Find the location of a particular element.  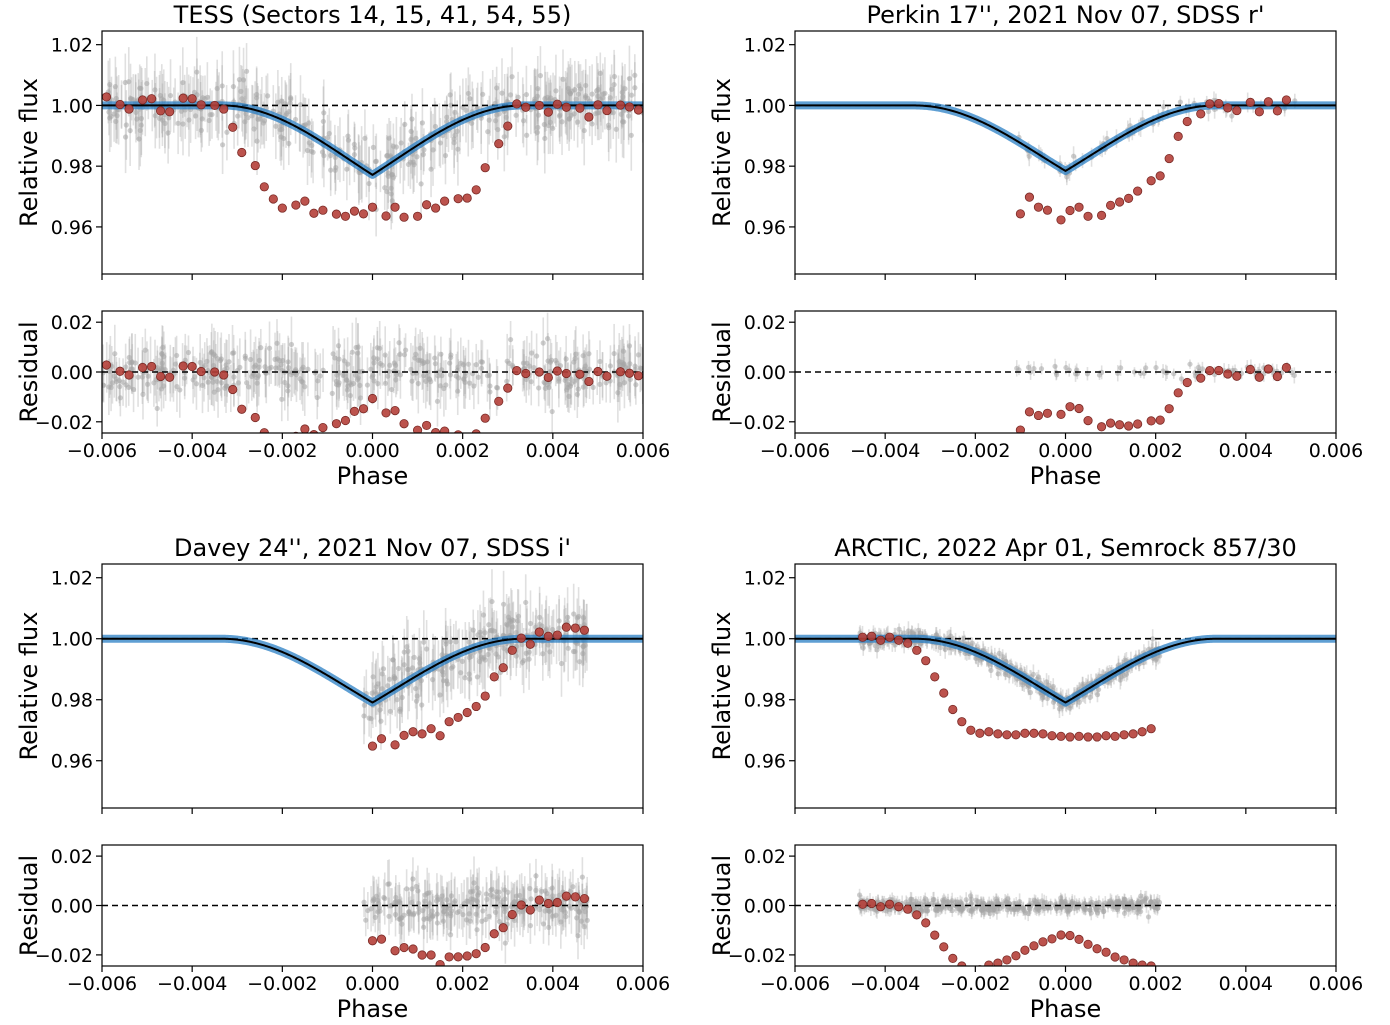

x-tick-label: 0.002 is located at coordinates (1155, 451).